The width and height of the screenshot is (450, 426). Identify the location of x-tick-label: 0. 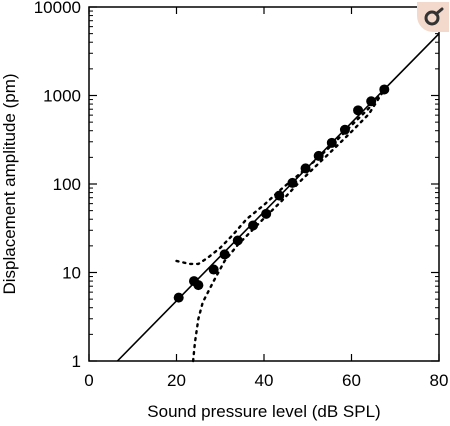
(88, 380).